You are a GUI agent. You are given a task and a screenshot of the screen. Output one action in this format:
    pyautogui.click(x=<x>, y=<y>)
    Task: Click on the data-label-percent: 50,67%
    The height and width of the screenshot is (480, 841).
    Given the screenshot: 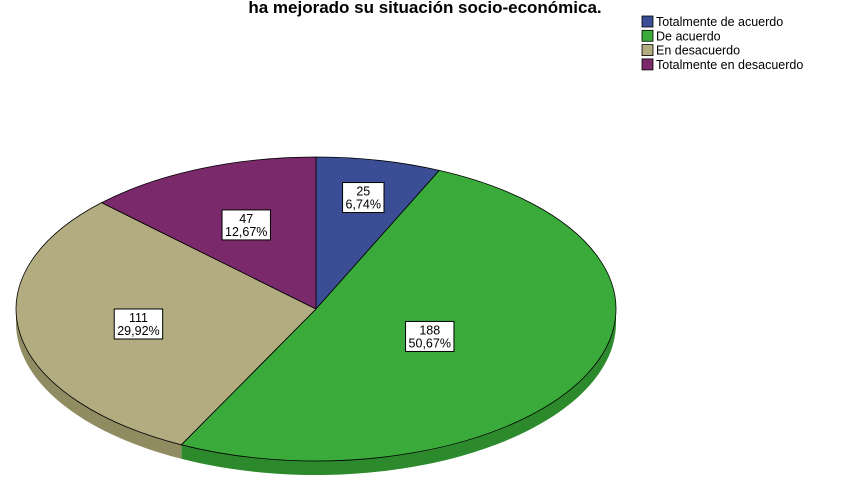 What is the action you would take?
    pyautogui.click(x=430, y=343)
    